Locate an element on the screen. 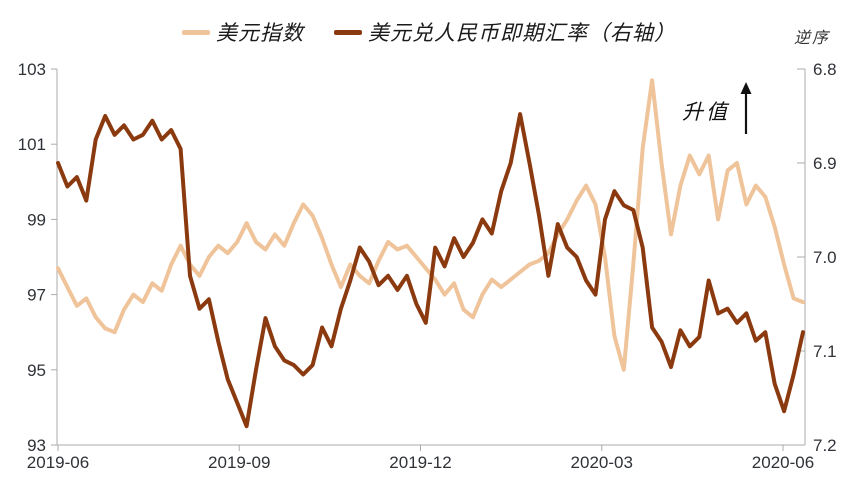 The width and height of the screenshot is (858, 490). left-axis-tick-label: 93 is located at coordinates (36, 445).